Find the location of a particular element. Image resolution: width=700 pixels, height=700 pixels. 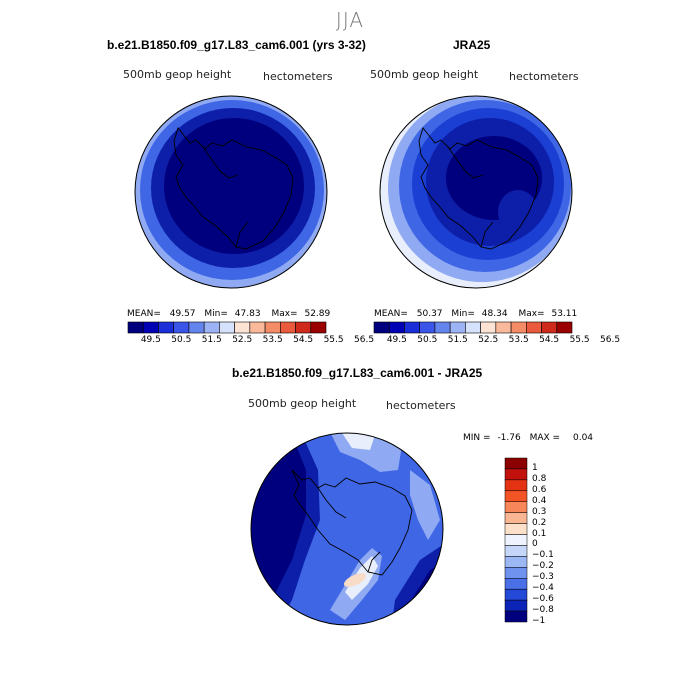

colorbar-tick-label: 0.3 is located at coordinates (539, 511).